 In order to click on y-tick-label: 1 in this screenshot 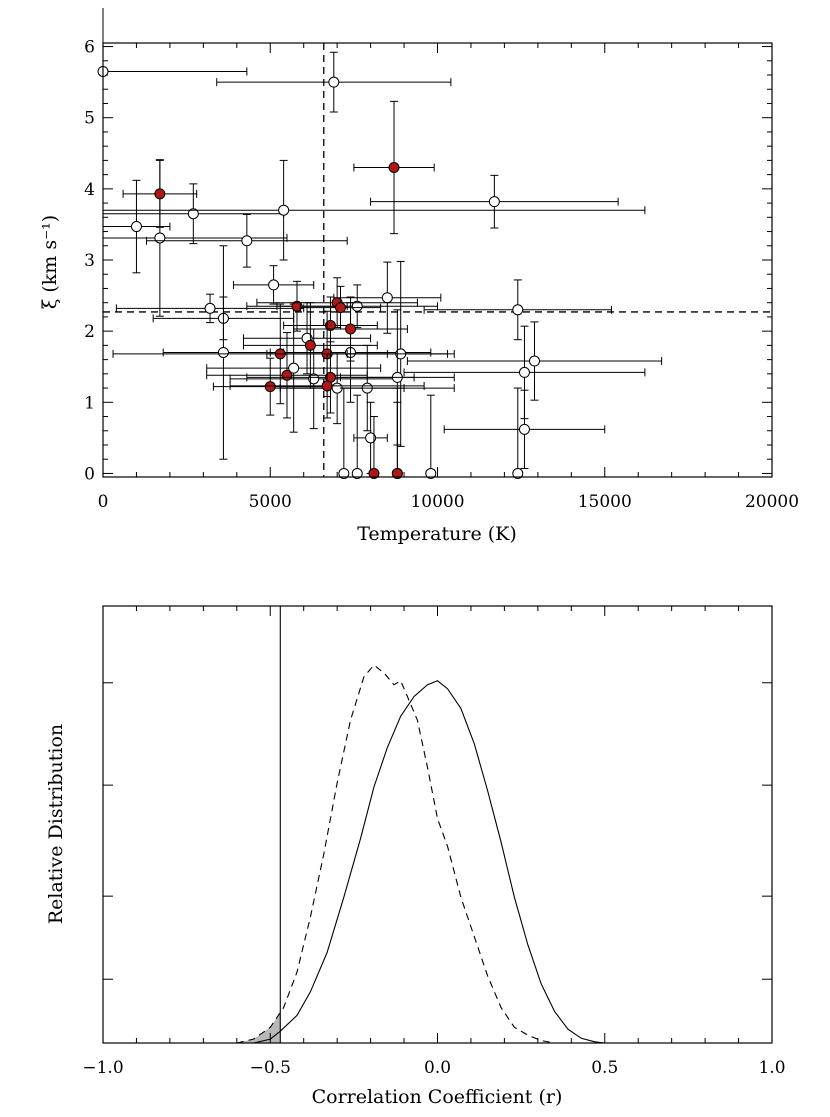, I will do `click(89, 403)`.